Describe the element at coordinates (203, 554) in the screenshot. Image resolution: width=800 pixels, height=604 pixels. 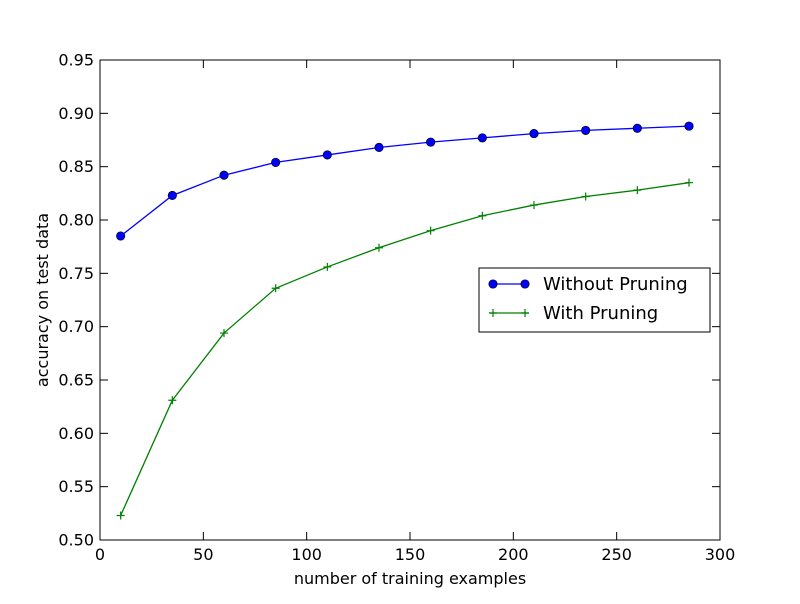
I see `x-tick-label: 50` at that location.